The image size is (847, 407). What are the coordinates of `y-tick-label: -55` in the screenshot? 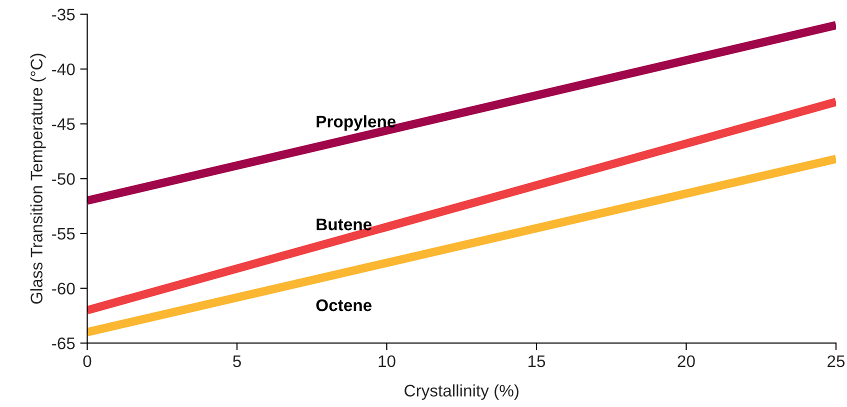 It's located at (63, 234).